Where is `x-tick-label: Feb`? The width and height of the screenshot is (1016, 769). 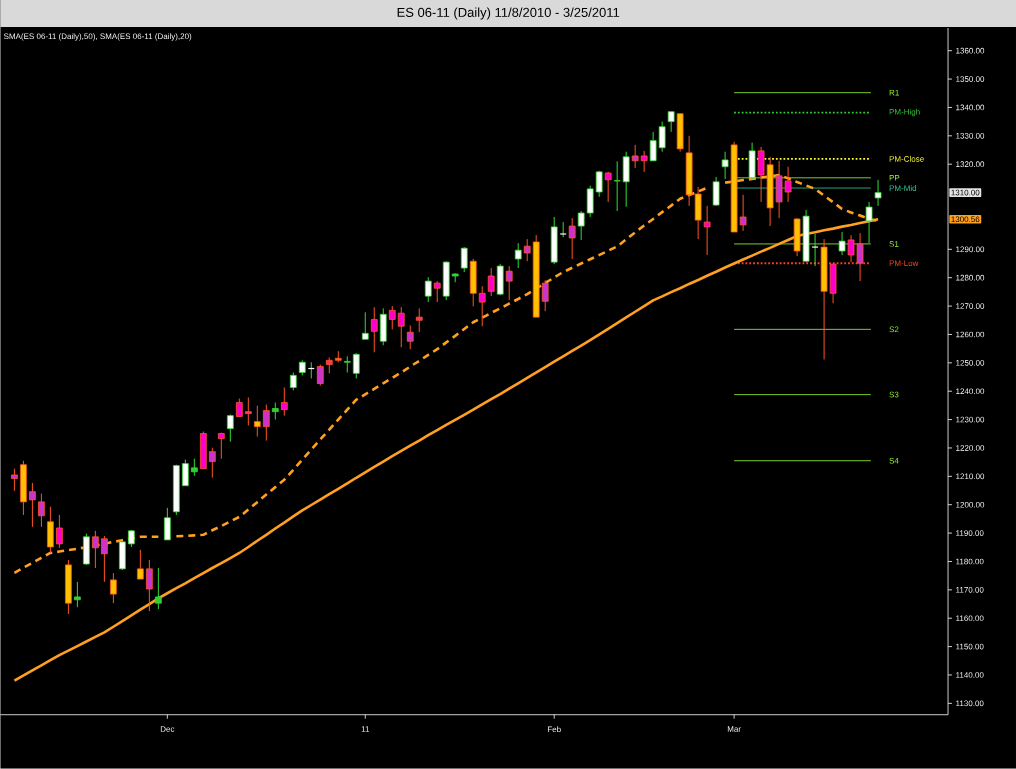 x-tick-label: Feb is located at coordinates (554, 729).